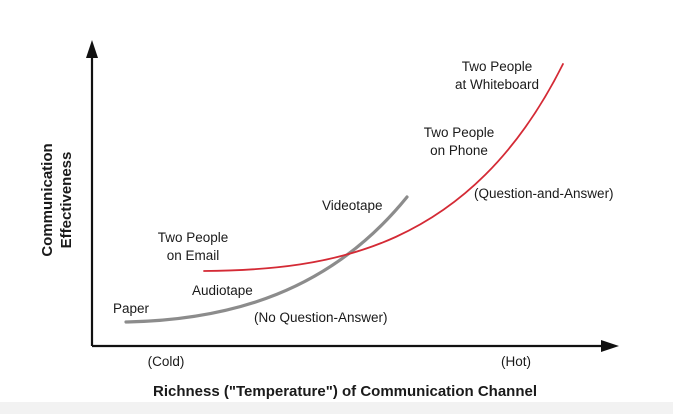  I want to click on phone-label-line2: on Phone, so click(459, 150).